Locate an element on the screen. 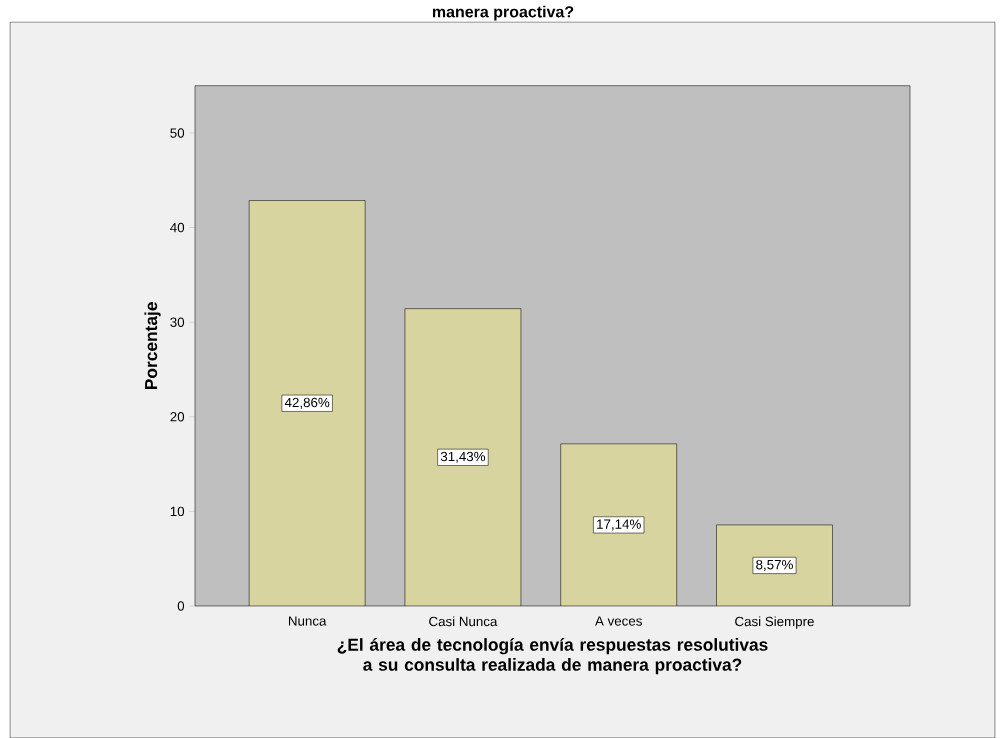 Image resolution: width=1006 pixels, height=738 pixels. y-tick-label: 50 is located at coordinates (177, 133).